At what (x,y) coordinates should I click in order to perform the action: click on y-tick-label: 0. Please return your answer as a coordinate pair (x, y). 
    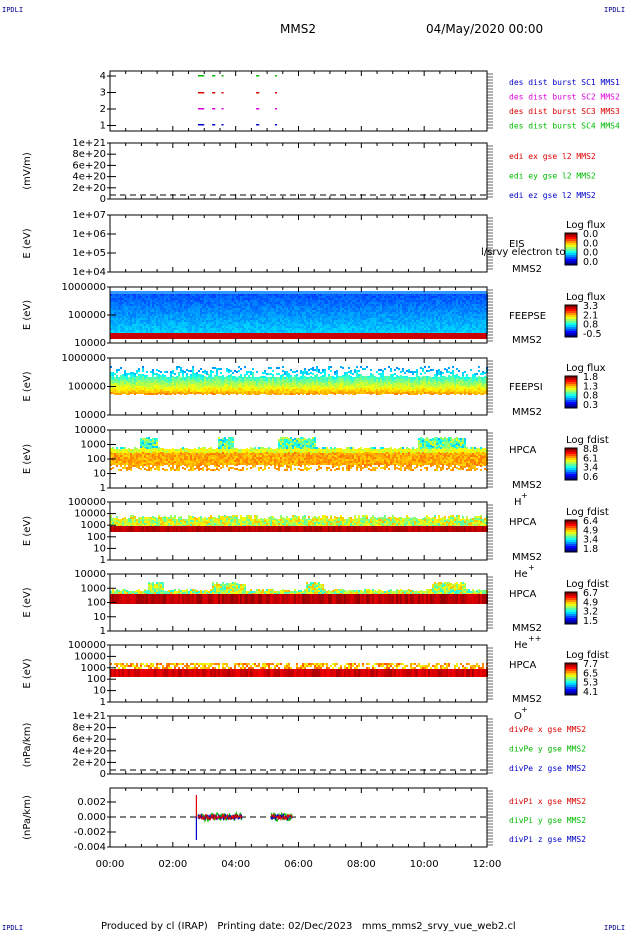
    Looking at the image, I should click on (103, 774).